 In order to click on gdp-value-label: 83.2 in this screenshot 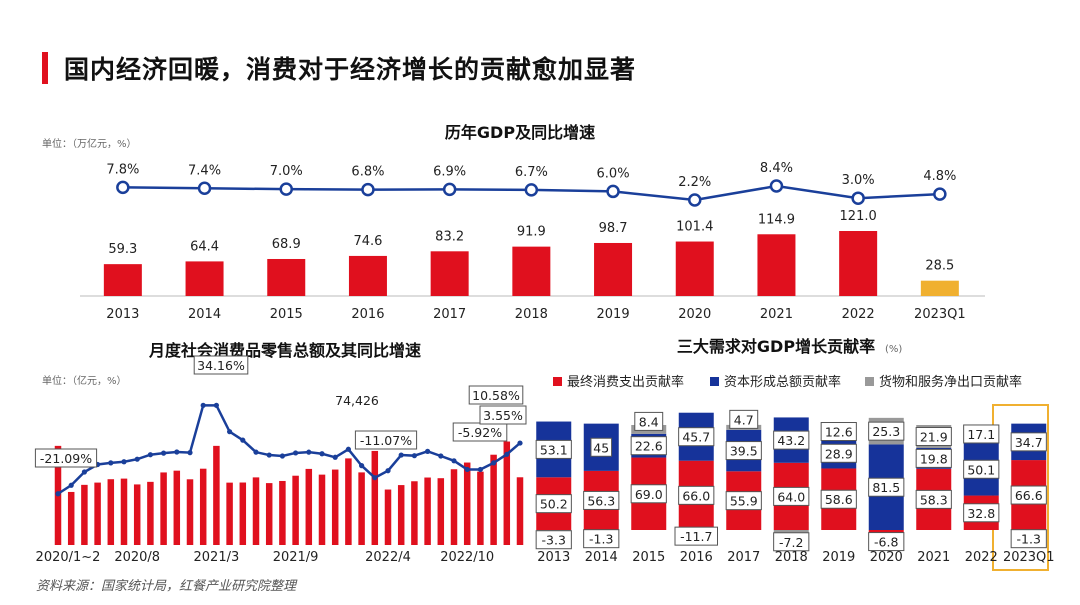, I will do `click(449, 236)`.